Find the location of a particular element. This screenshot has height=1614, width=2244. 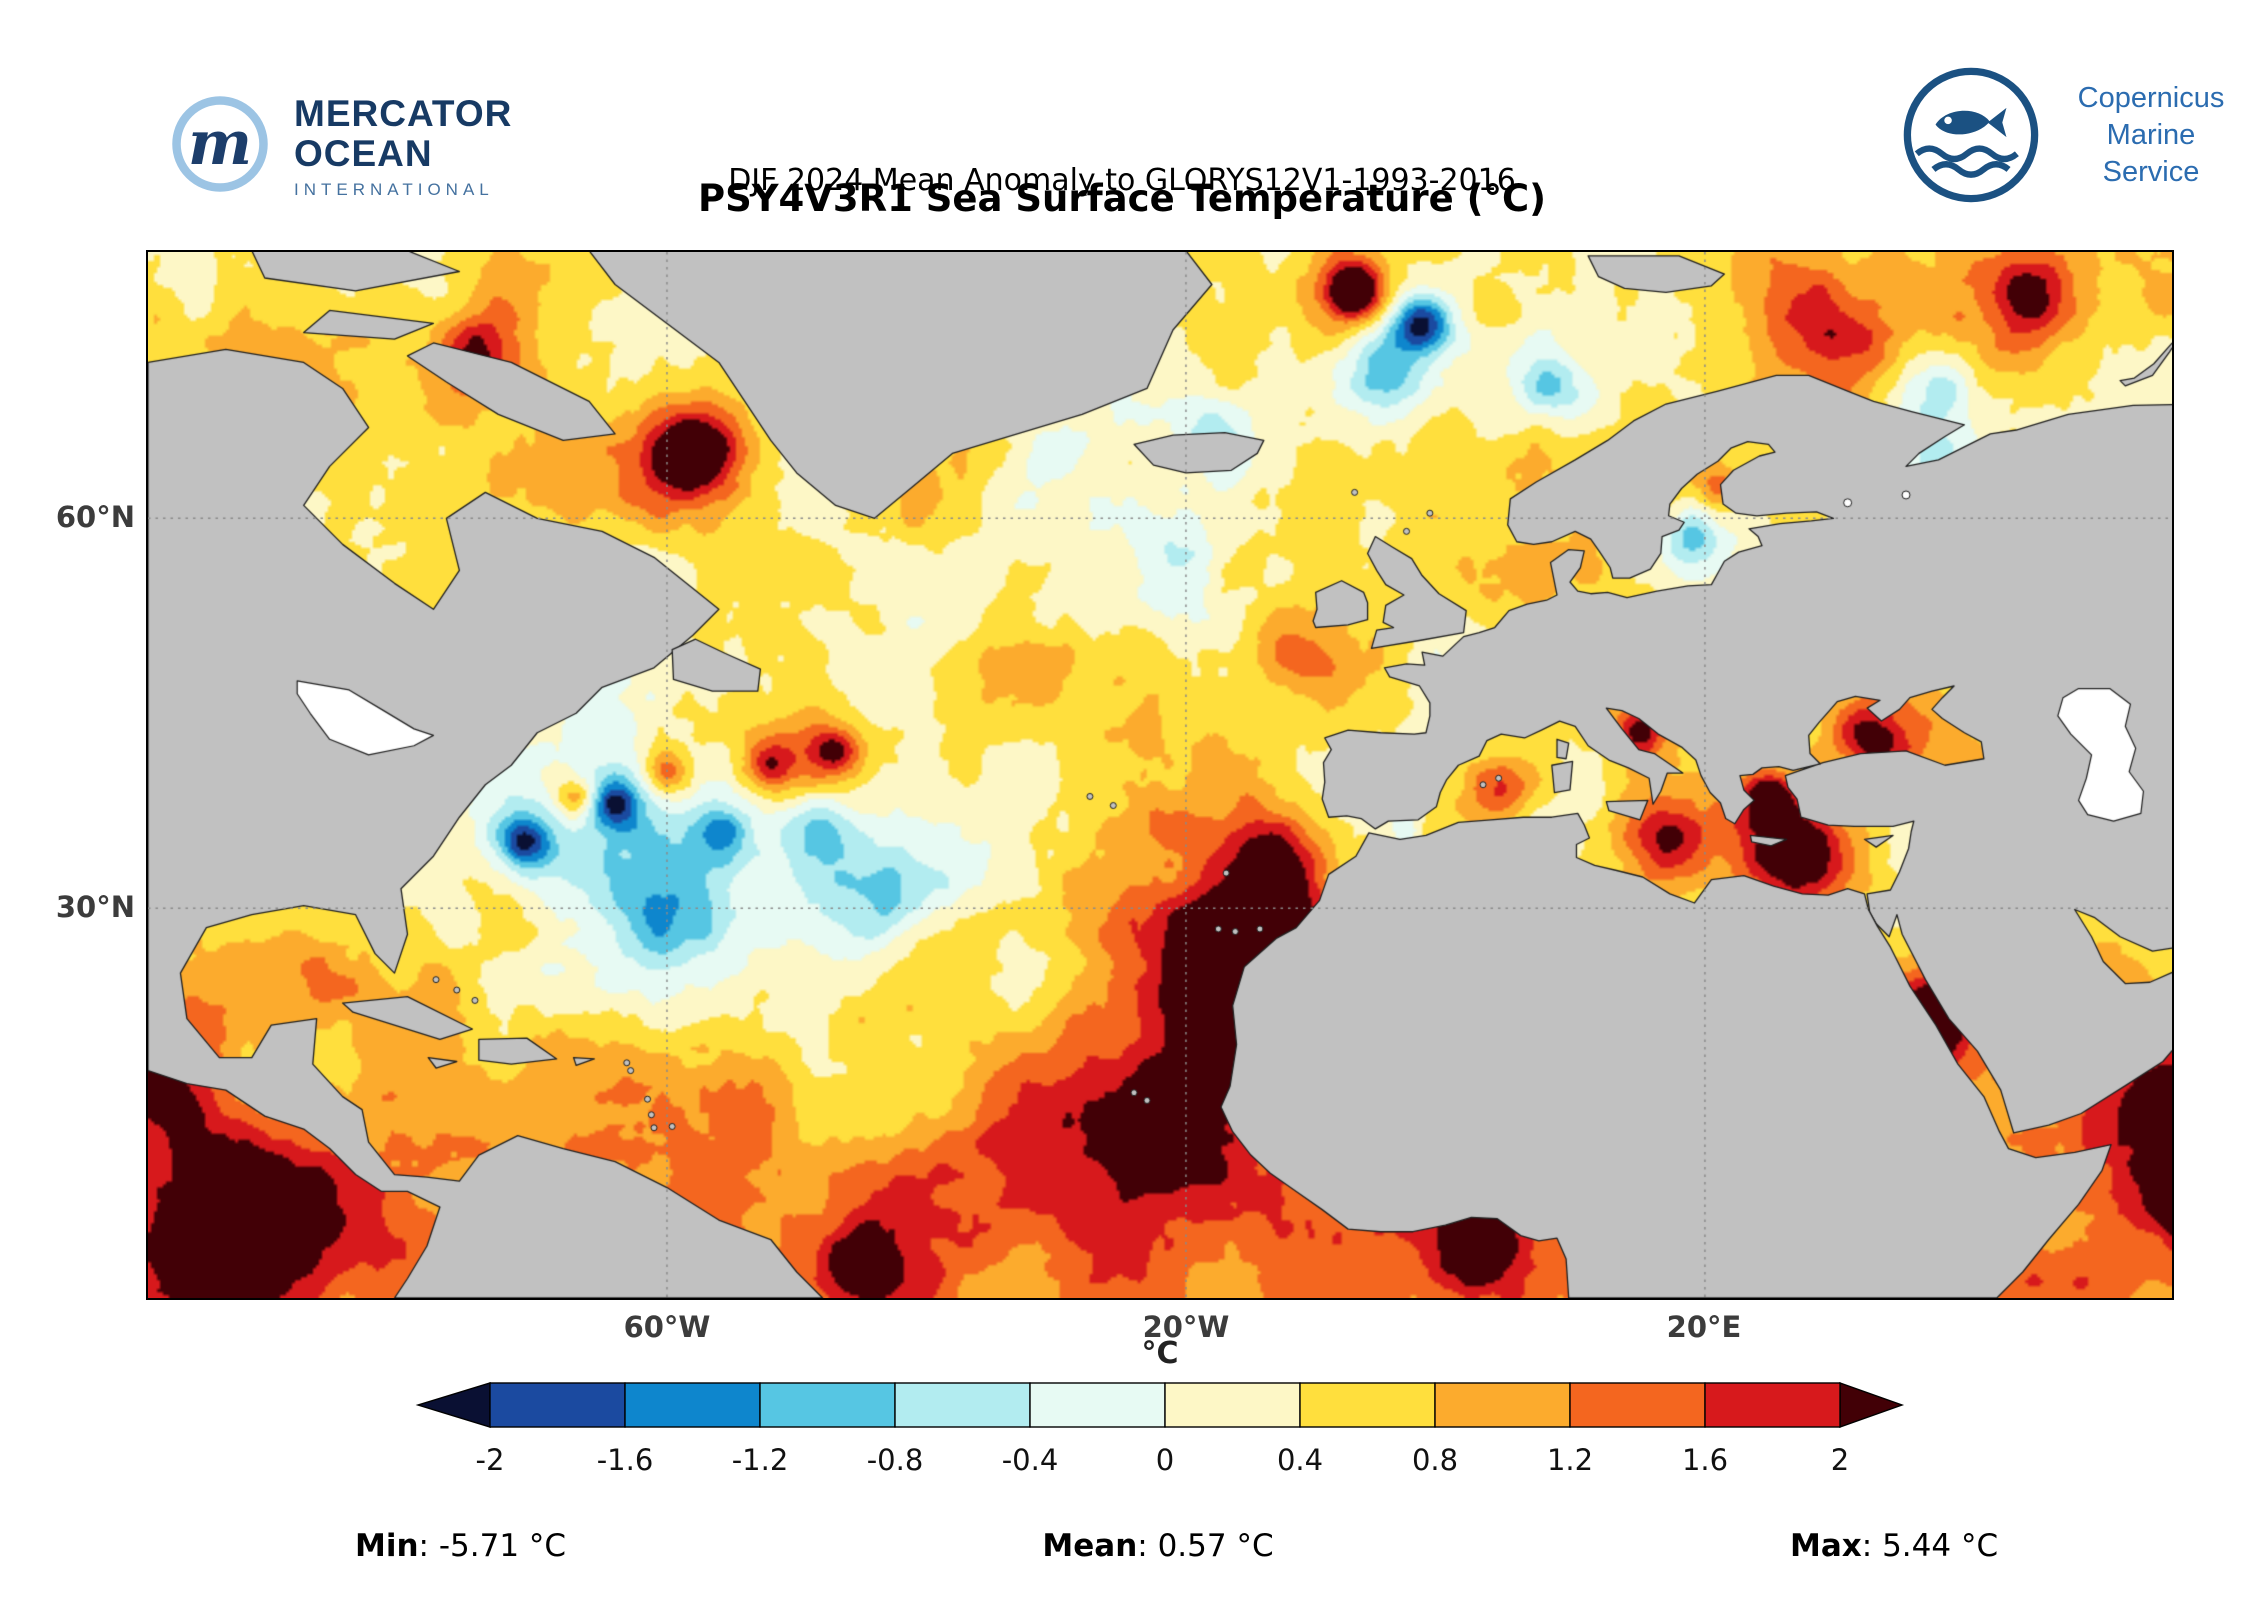

colorbar-tick-label: 0.8 is located at coordinates (1435, 1460).